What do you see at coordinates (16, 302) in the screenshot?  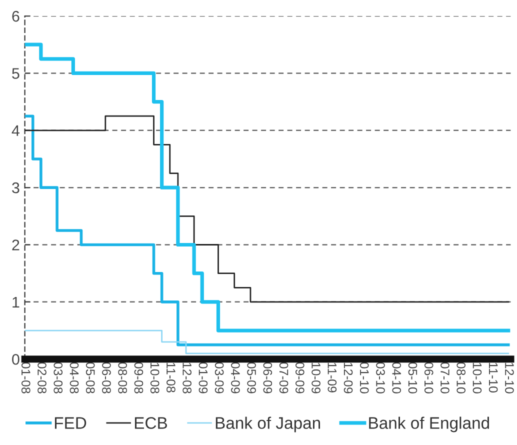 I see `y-tick-label: 1` at bounding box center [16, 302].